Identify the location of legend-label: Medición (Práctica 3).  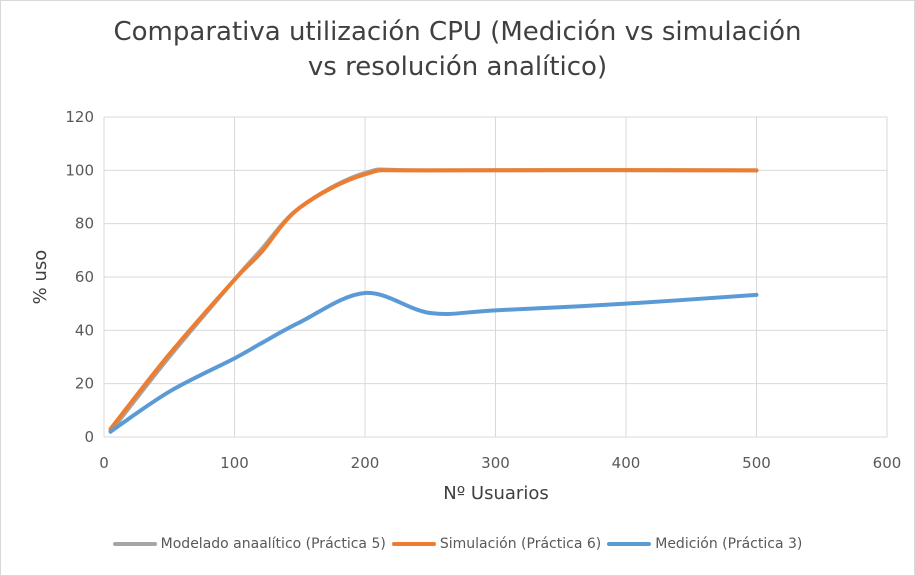
(729, 544).